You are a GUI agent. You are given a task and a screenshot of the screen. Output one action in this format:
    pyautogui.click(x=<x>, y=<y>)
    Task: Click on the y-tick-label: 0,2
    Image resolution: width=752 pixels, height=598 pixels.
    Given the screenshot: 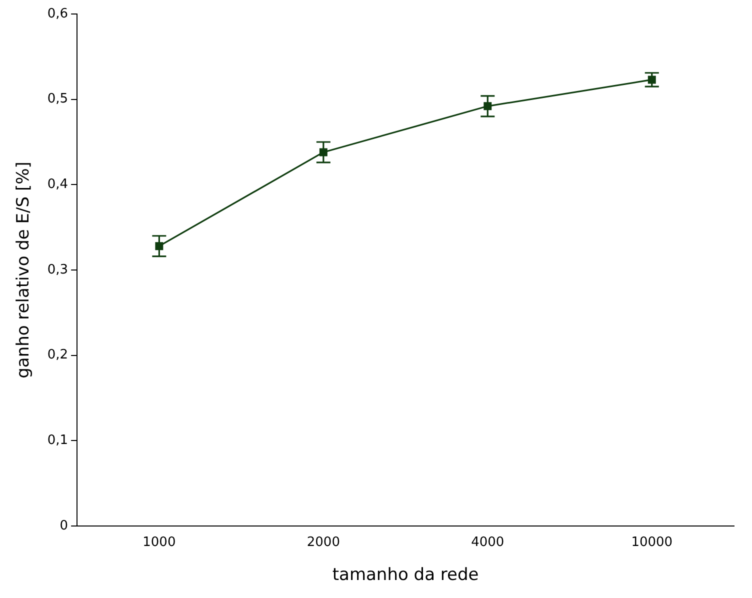 What is the action you would take?
    pyautogui.click(x=57, y=355)
    